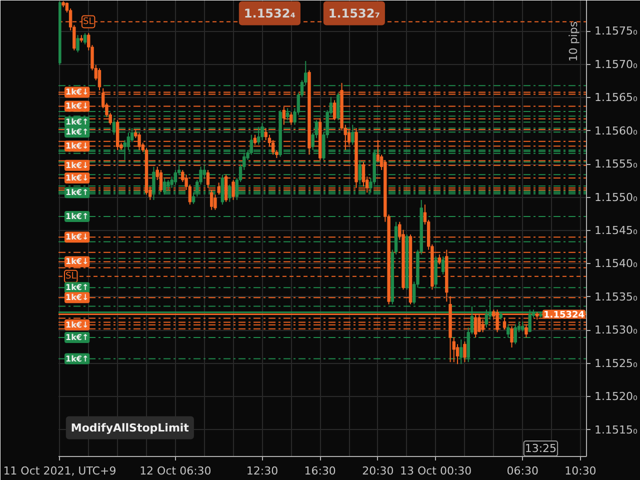  Describe the element at coordinates (436, 471) in the screenshot. I see `x-tick-label: 13 Oct 00:30` at that location.